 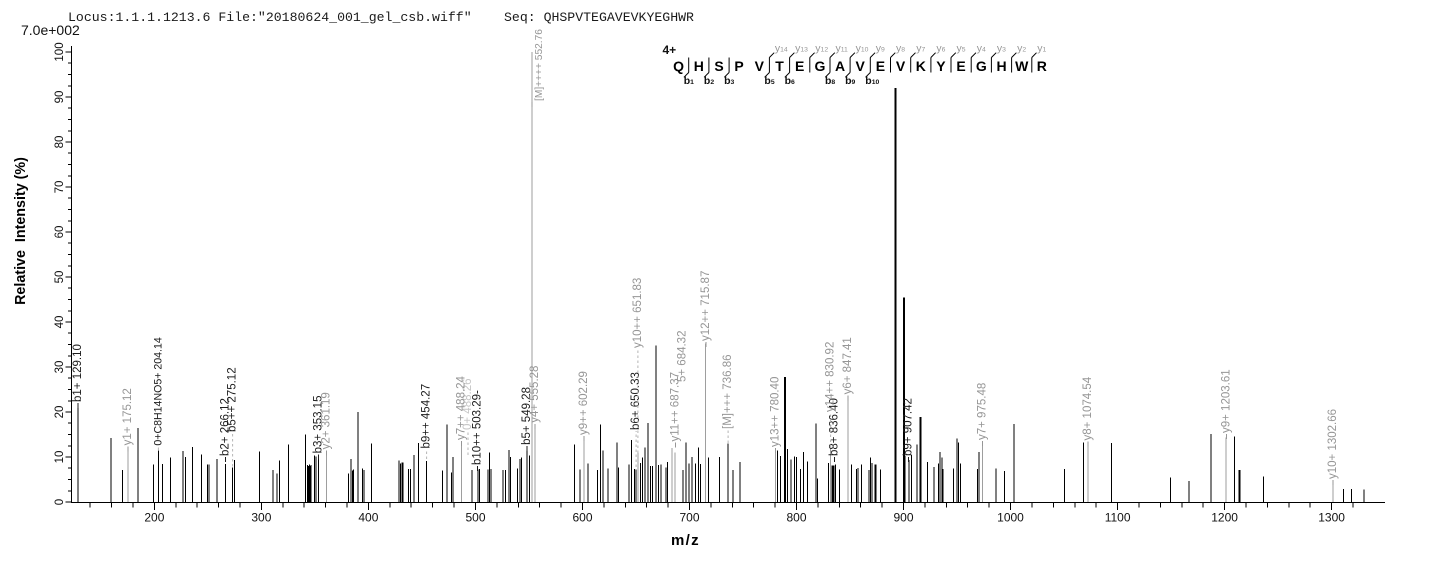 What do you see at coordinates (682, 356) in the screenshot?
I see `svg-text: 5+ 684.32` at bounding box center [682, 356].